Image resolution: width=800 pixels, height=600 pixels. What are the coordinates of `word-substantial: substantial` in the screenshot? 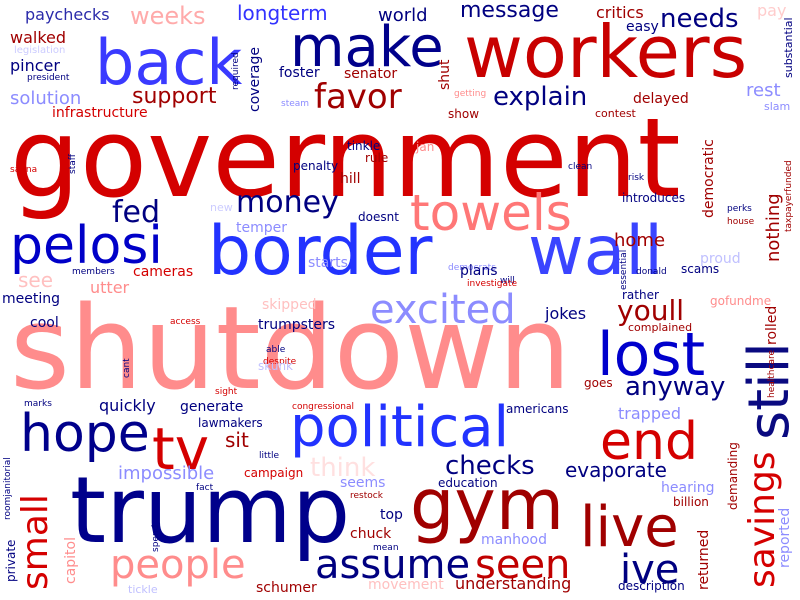 It's located at (788, 47).